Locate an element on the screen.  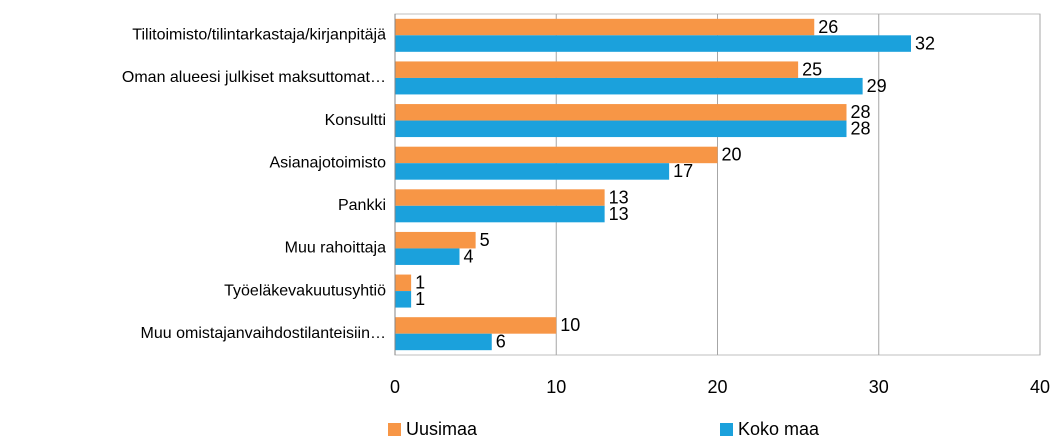
y-tick-label: Konsultti is located at coordinates (355, 120).